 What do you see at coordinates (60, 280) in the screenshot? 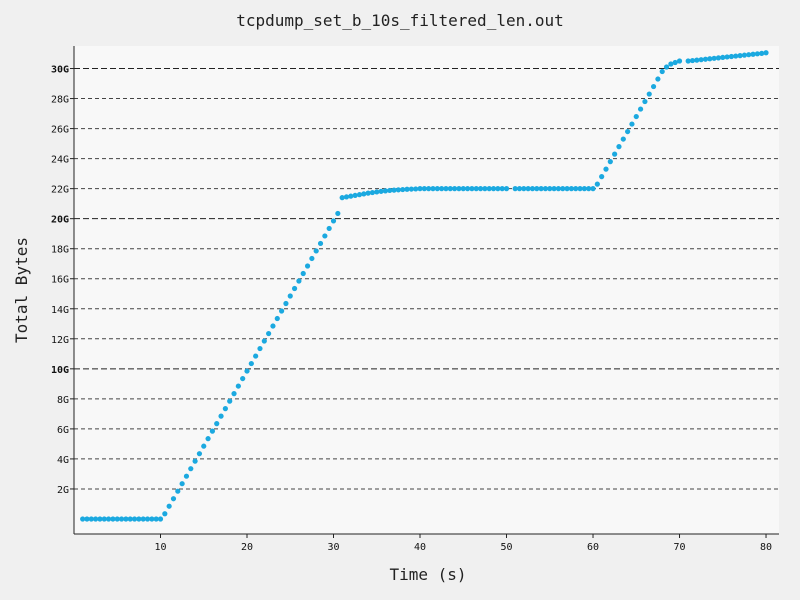
I see `y-tick-label: 16G` at bounding box center [60, 280].